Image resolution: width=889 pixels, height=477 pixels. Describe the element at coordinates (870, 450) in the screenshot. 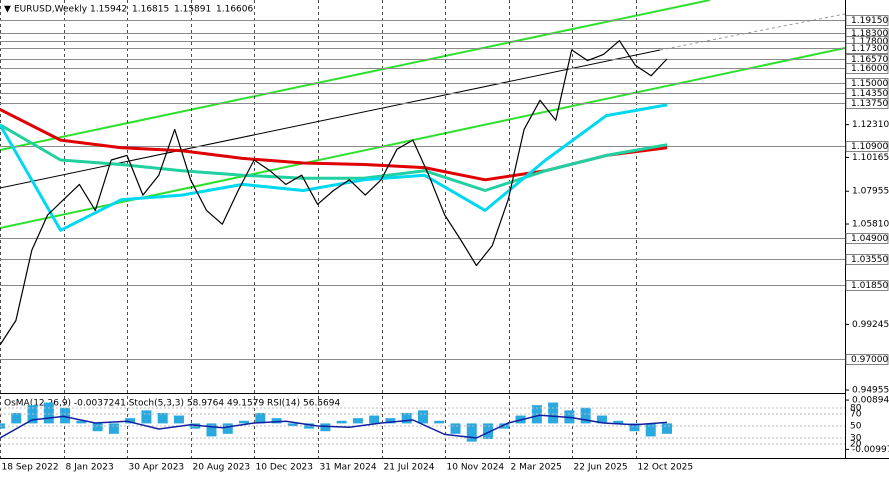

I see `osc-tick-label: -0.00997` at that location.